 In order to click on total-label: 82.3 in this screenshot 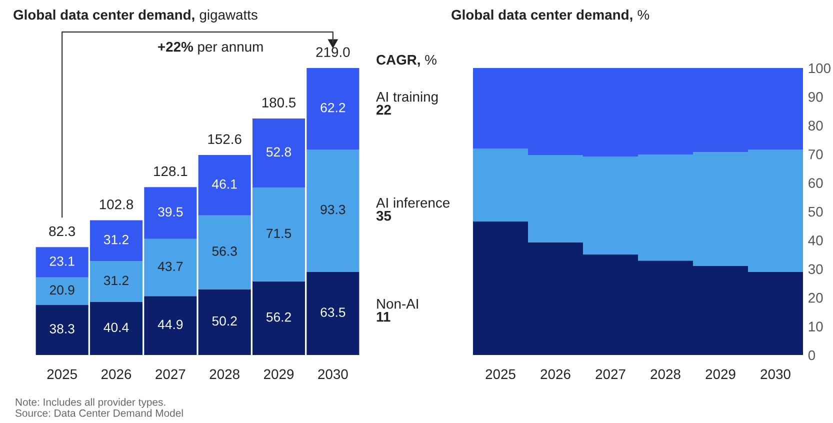, I will do `click(62, 231)`.